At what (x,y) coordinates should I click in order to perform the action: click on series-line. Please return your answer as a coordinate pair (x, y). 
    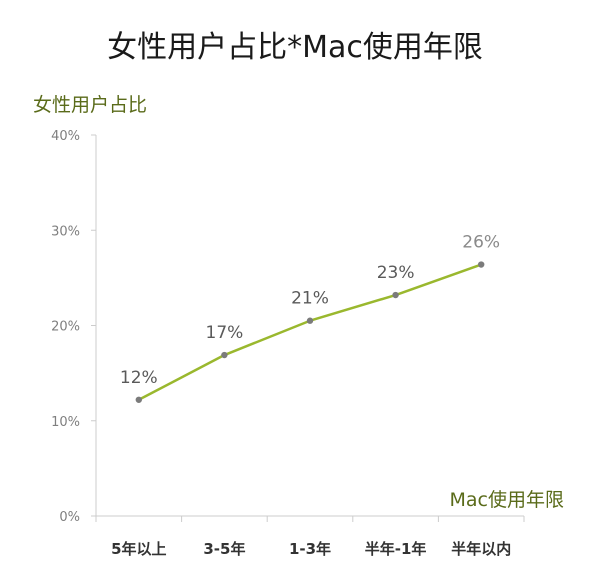
    Looking at the image, I should click on (310, 332).